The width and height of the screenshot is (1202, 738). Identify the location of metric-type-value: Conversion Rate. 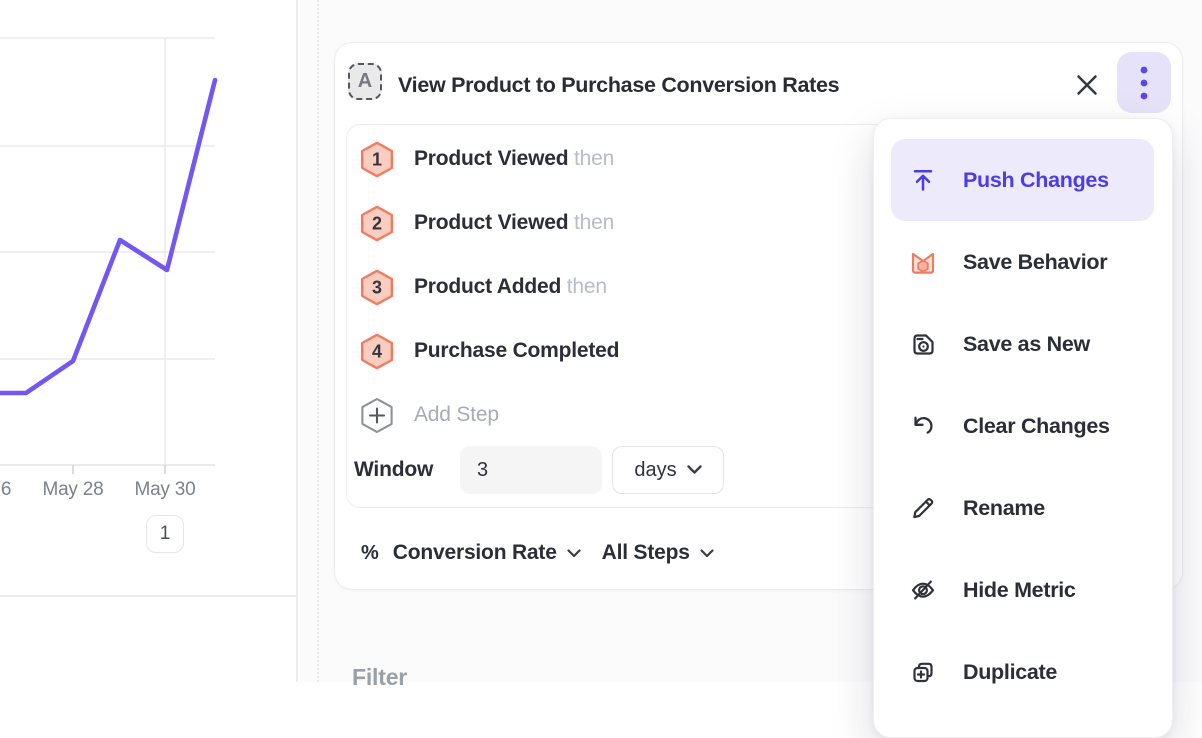
(474, 552).